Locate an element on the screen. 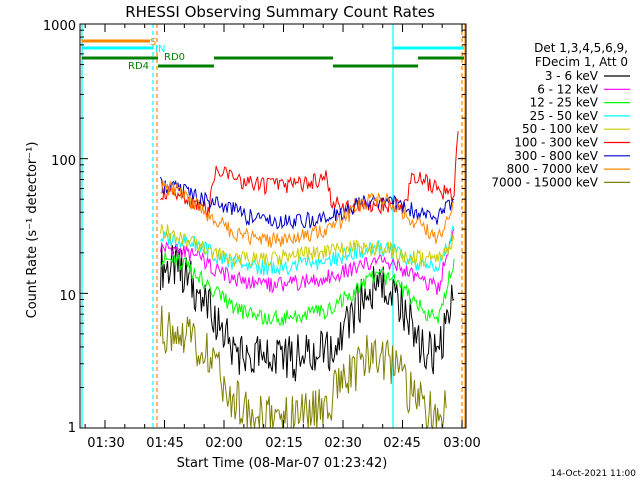 Image resolution: width=640 pixels, height=480 pixels. y-axis-label: Count Rate (s⁻¹ detector⁻¹) is located at coordinates (32, 230).